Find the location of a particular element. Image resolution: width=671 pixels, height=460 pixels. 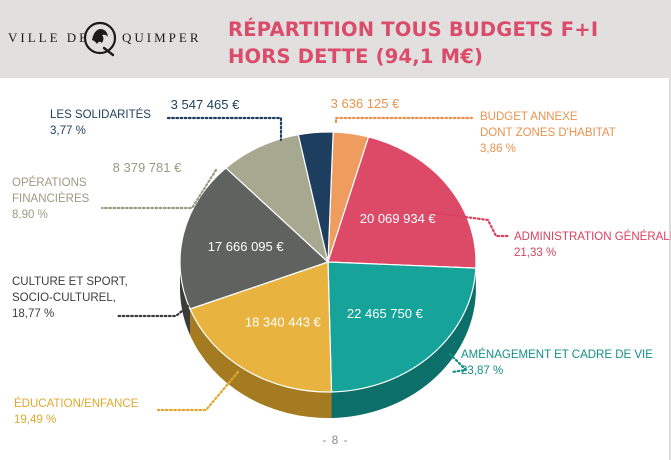

title-line-2: HORS DETTE (94,1 M€) is located at coordinates (356, 56).